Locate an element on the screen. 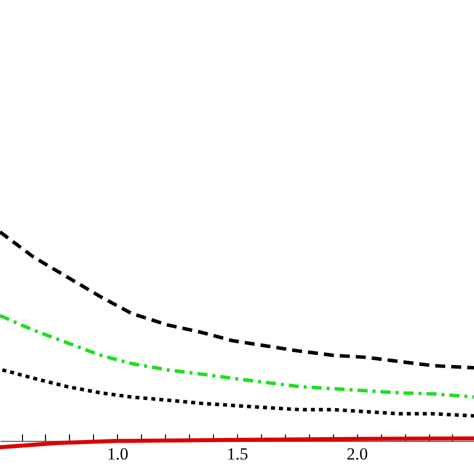 Image resolution: width=474 pixels, height=474 pixels. x-tick-label: 1.0 is located at coordinates (117, 454).